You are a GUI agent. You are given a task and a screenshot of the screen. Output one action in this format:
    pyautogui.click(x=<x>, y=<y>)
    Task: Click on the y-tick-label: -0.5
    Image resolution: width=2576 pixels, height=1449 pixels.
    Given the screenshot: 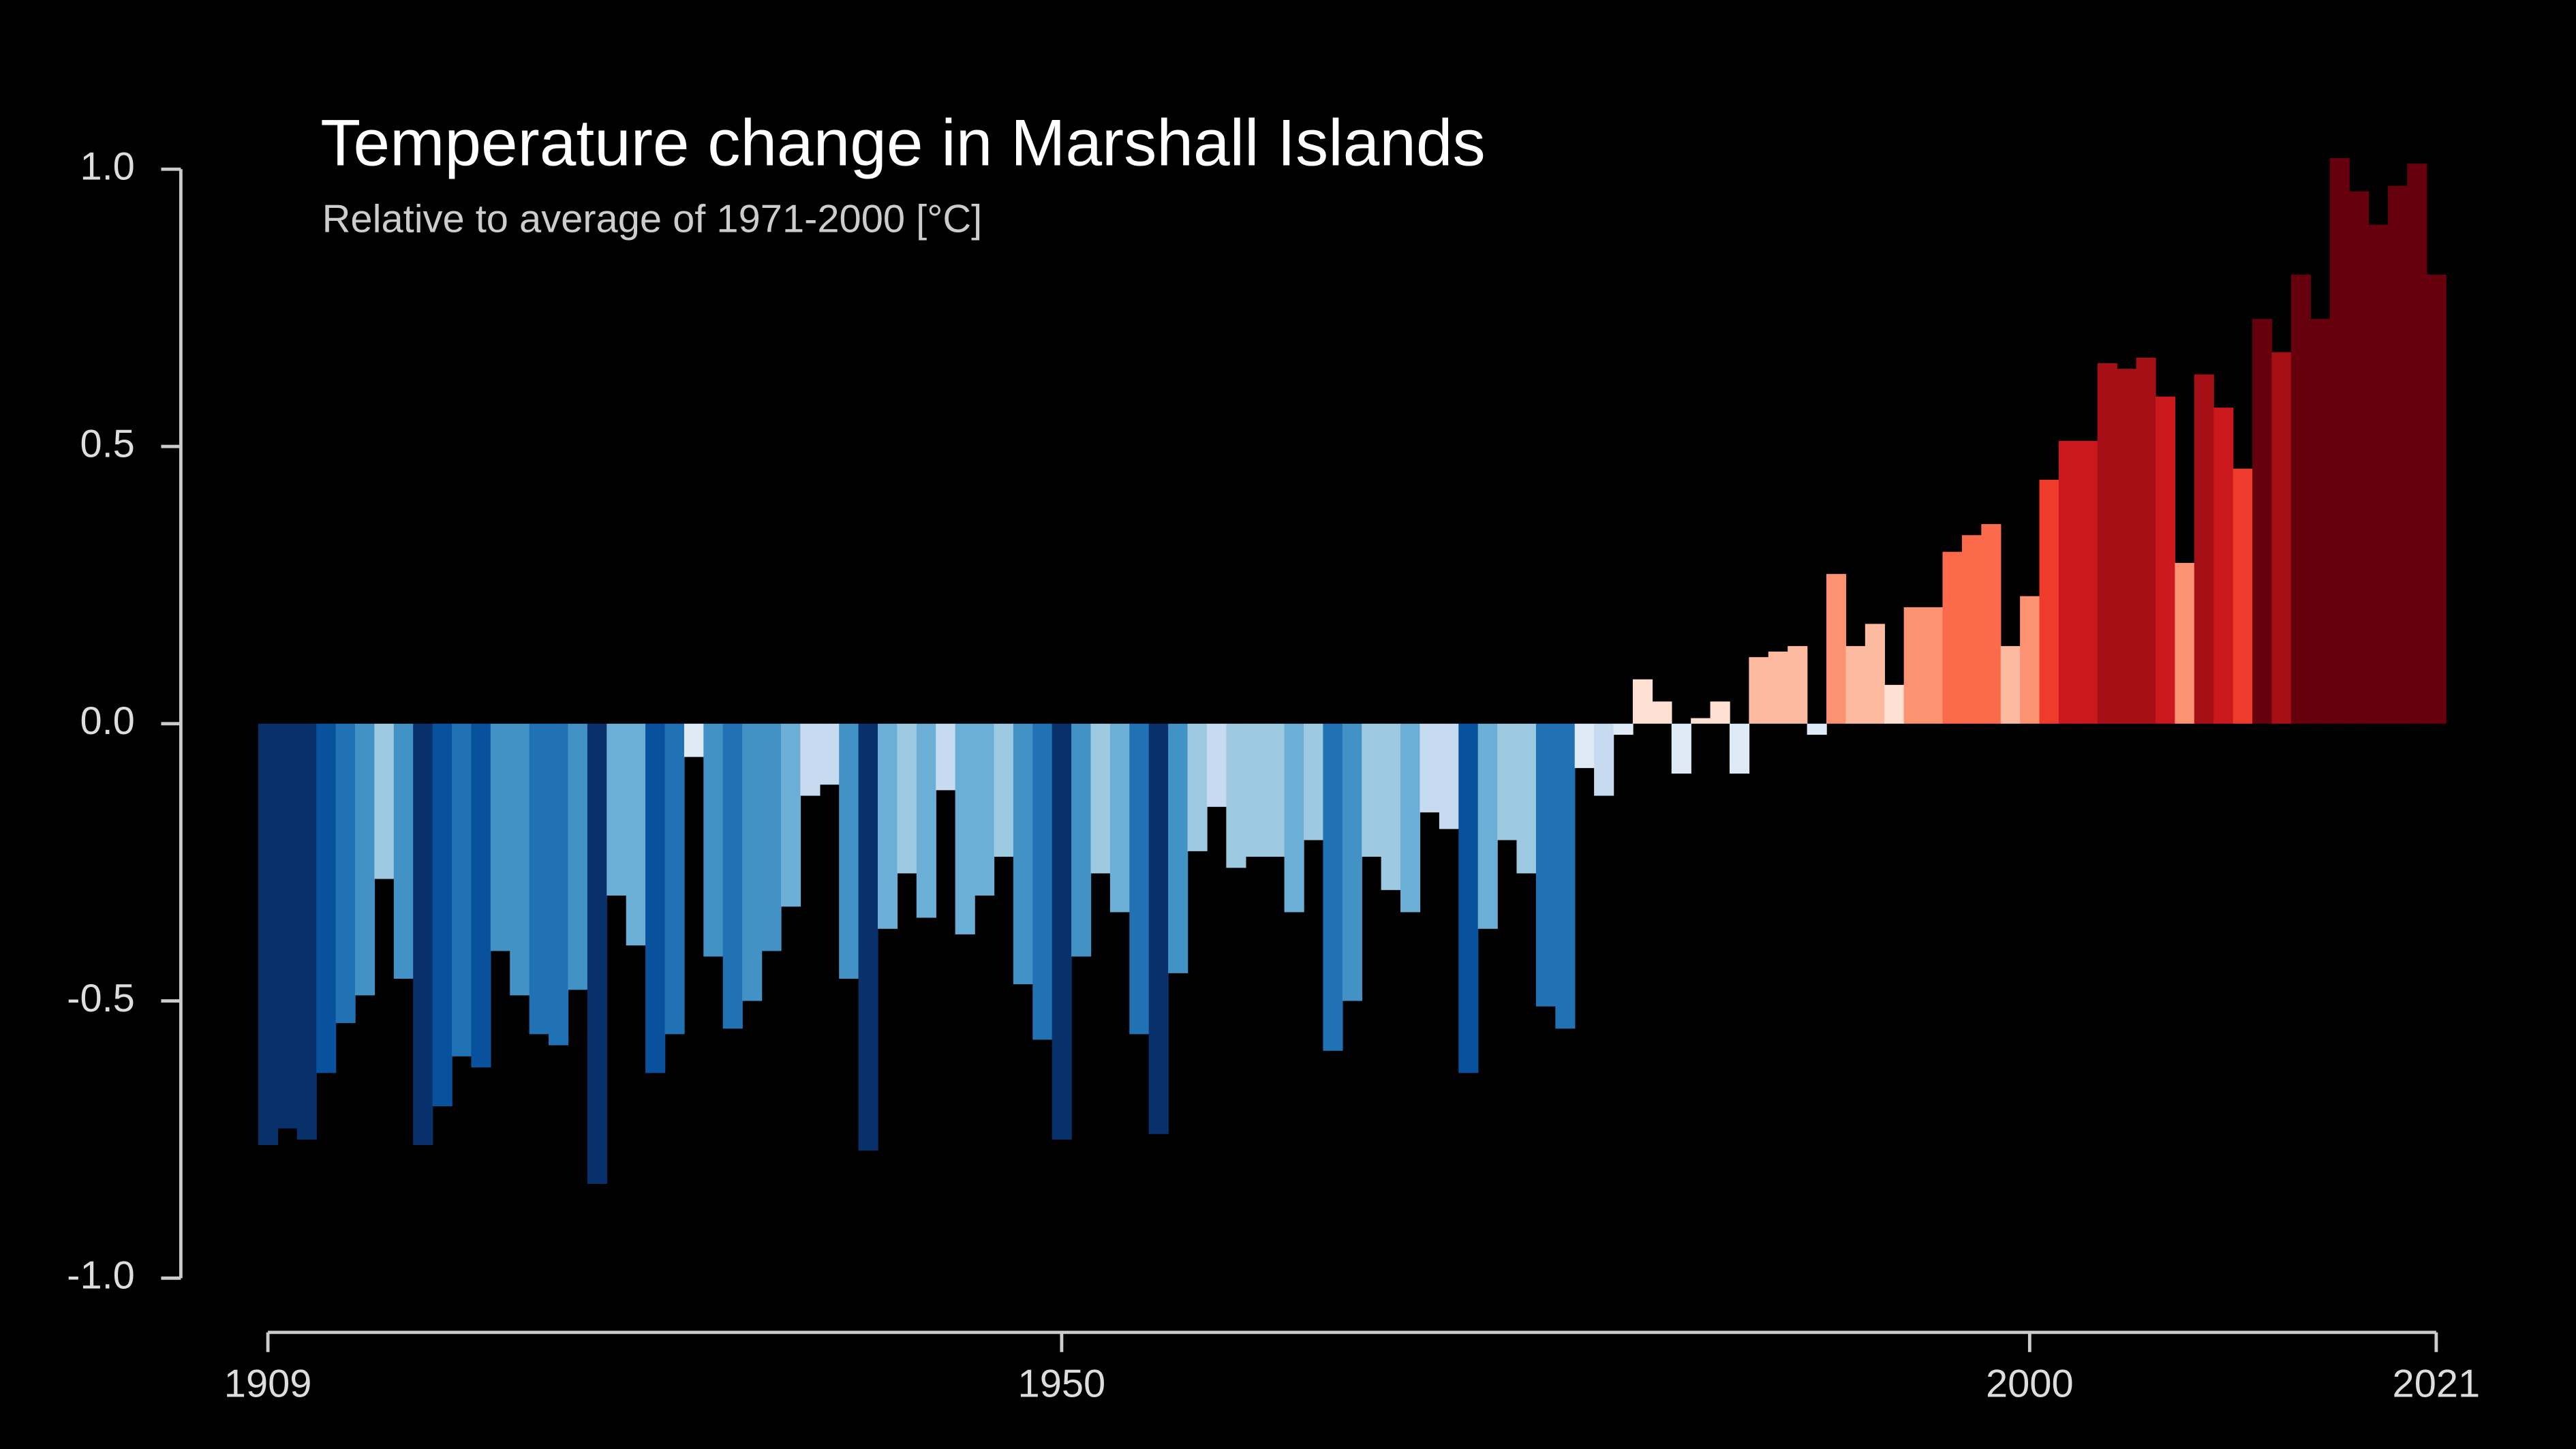 What is the action you would take?
    pyautogui.click(x=101, y=998)
    